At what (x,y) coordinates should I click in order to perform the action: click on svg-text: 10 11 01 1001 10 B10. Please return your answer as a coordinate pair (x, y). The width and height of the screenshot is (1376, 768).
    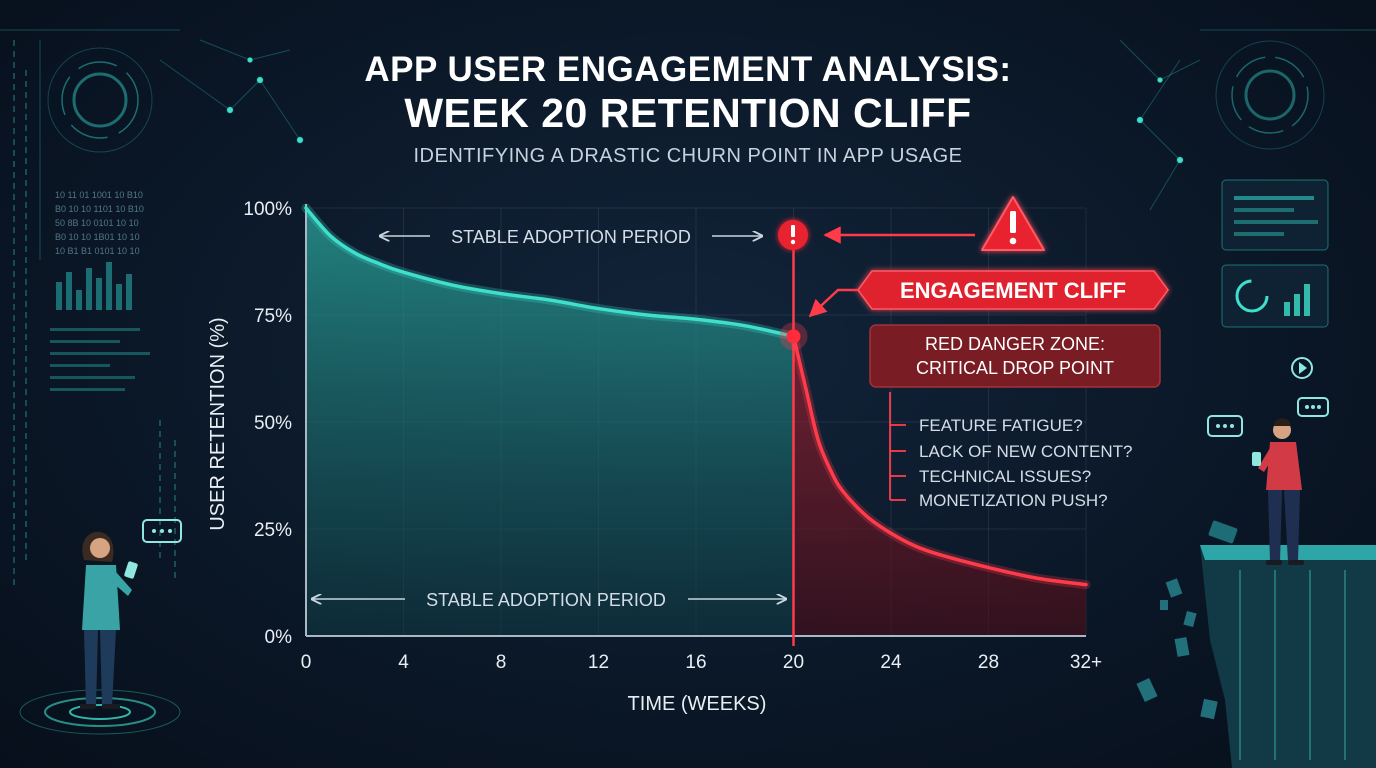
    Looking at the image, I should click on (99, 195).